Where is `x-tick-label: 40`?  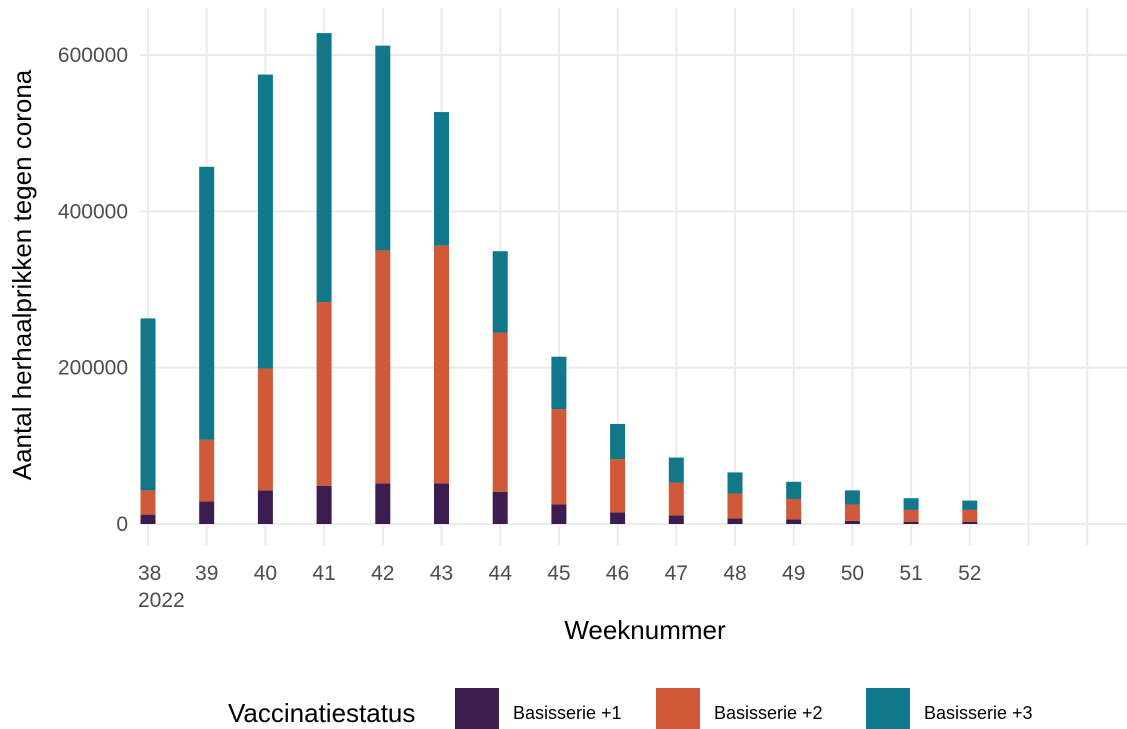
x-tick-label: 40 is located at coordinates (265, 573).